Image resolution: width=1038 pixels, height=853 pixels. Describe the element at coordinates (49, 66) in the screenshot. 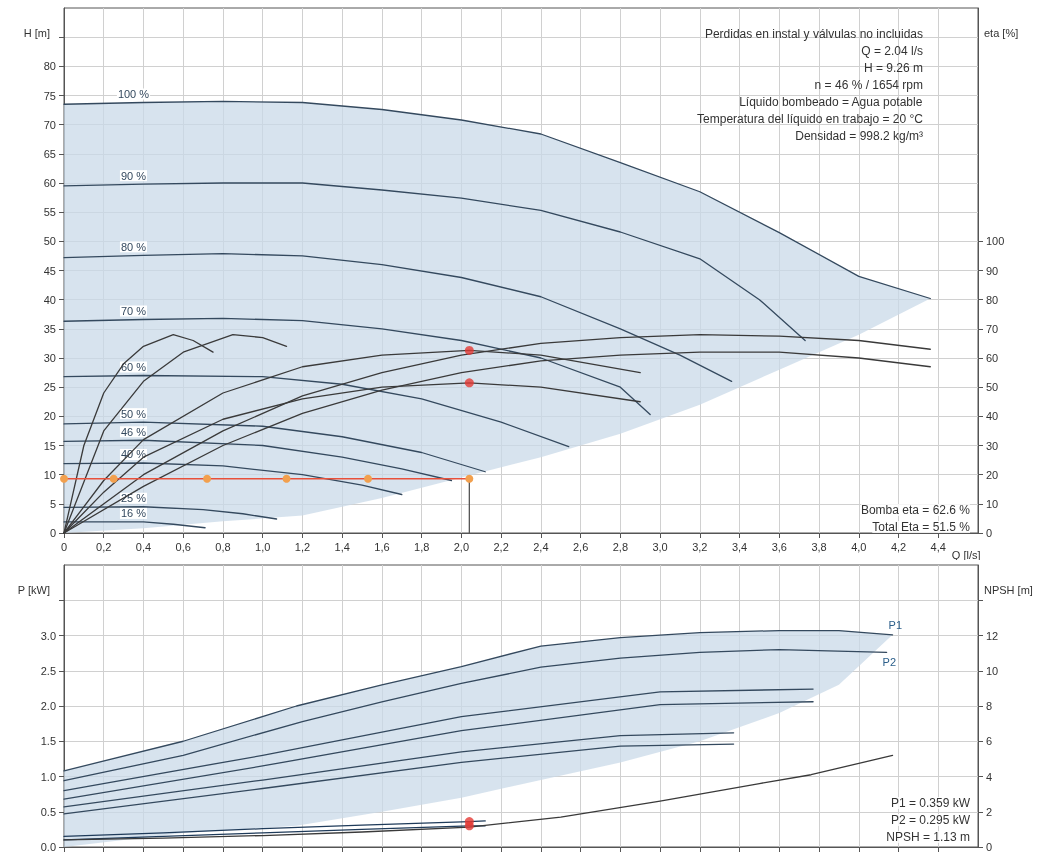

I see `y-tick-label: 80` at that location.